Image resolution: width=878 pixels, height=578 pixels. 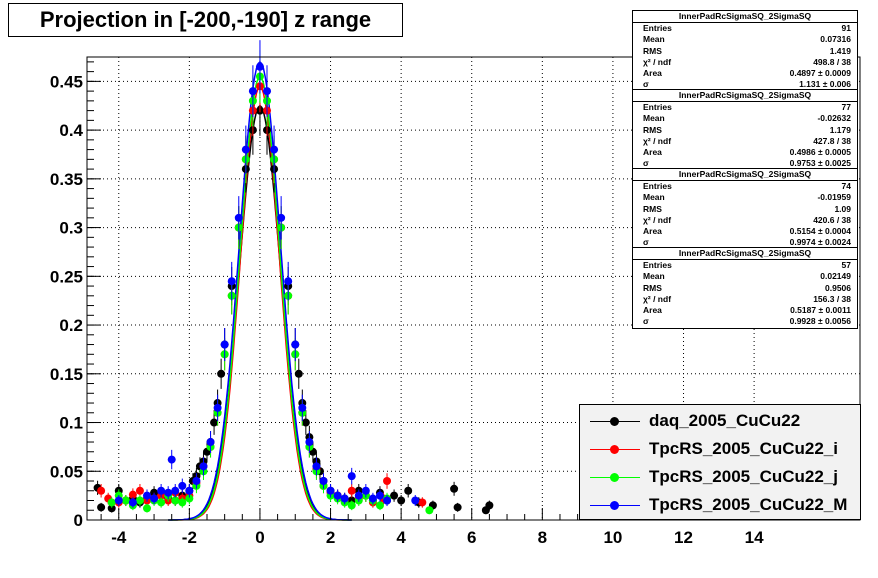 I want to click on stats-row: χ² / ndf 420.6 / 38, so click(x=745, y=220).